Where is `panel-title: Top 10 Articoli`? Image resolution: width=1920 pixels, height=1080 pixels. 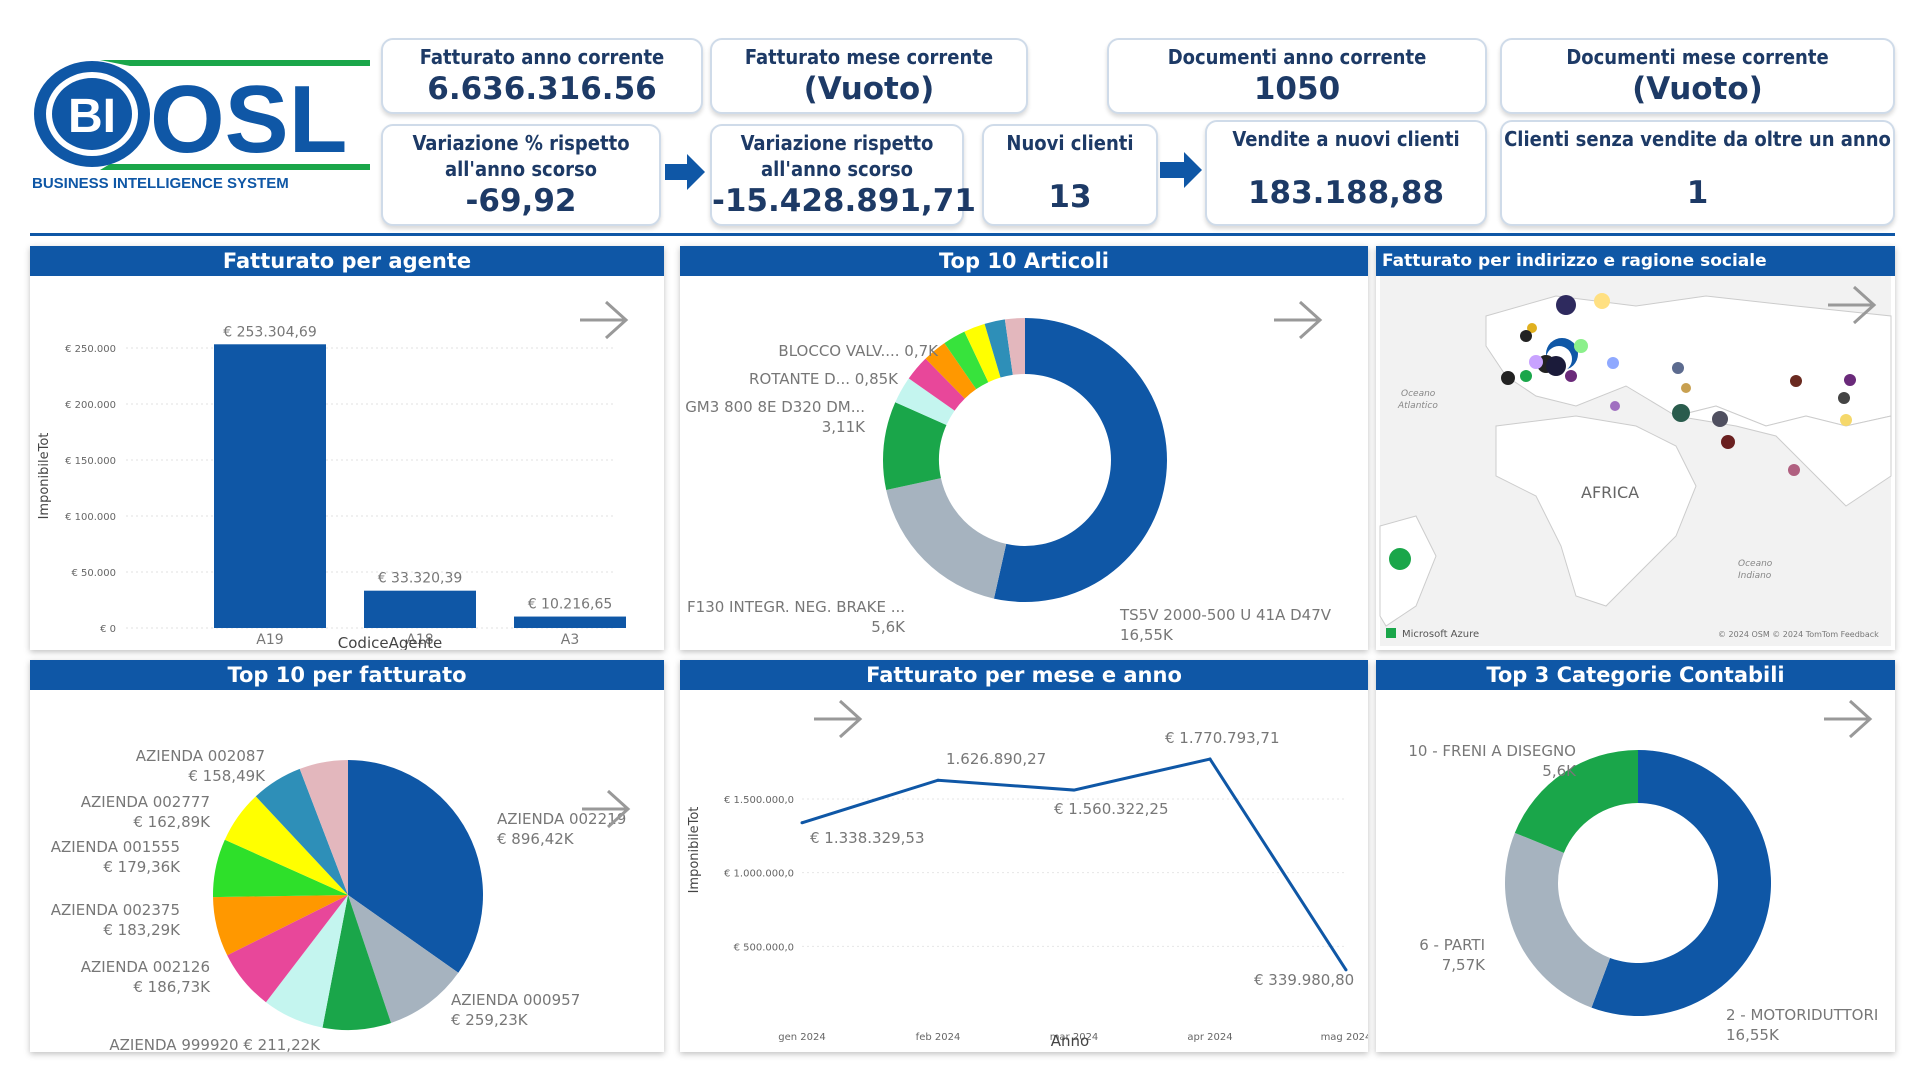
panel-title: Top 10 Articoli is located at coordinates (1024, 261).